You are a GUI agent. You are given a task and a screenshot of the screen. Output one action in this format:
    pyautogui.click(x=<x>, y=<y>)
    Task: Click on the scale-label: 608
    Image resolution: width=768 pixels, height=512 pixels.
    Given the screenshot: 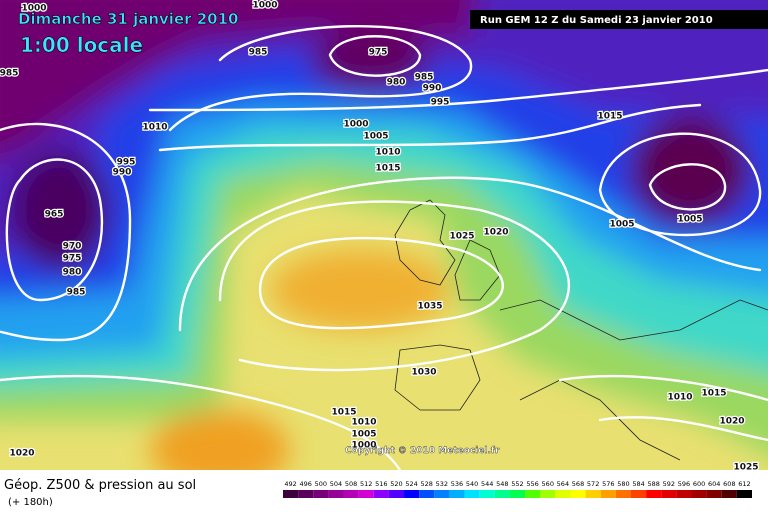 What is the action you would take?
    pyautogui.click(x=729, y=484)
    